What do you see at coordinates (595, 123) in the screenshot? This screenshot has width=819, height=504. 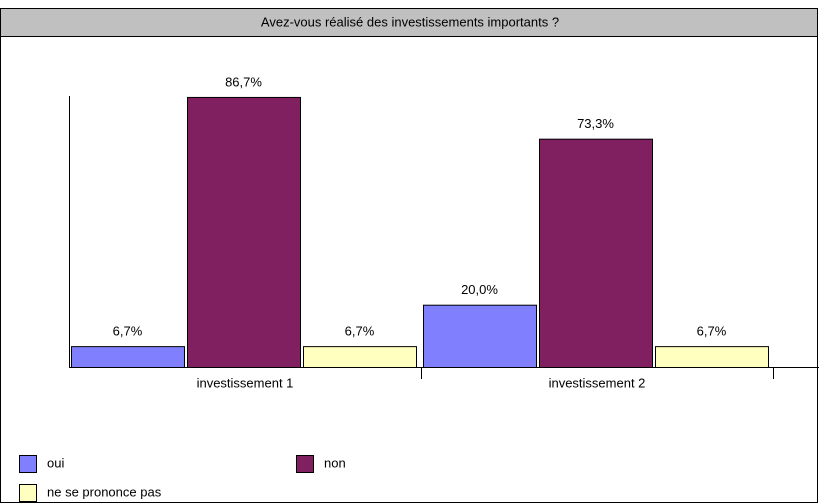 I see `value-label: 73,3%` at bounding box center [595, 123].